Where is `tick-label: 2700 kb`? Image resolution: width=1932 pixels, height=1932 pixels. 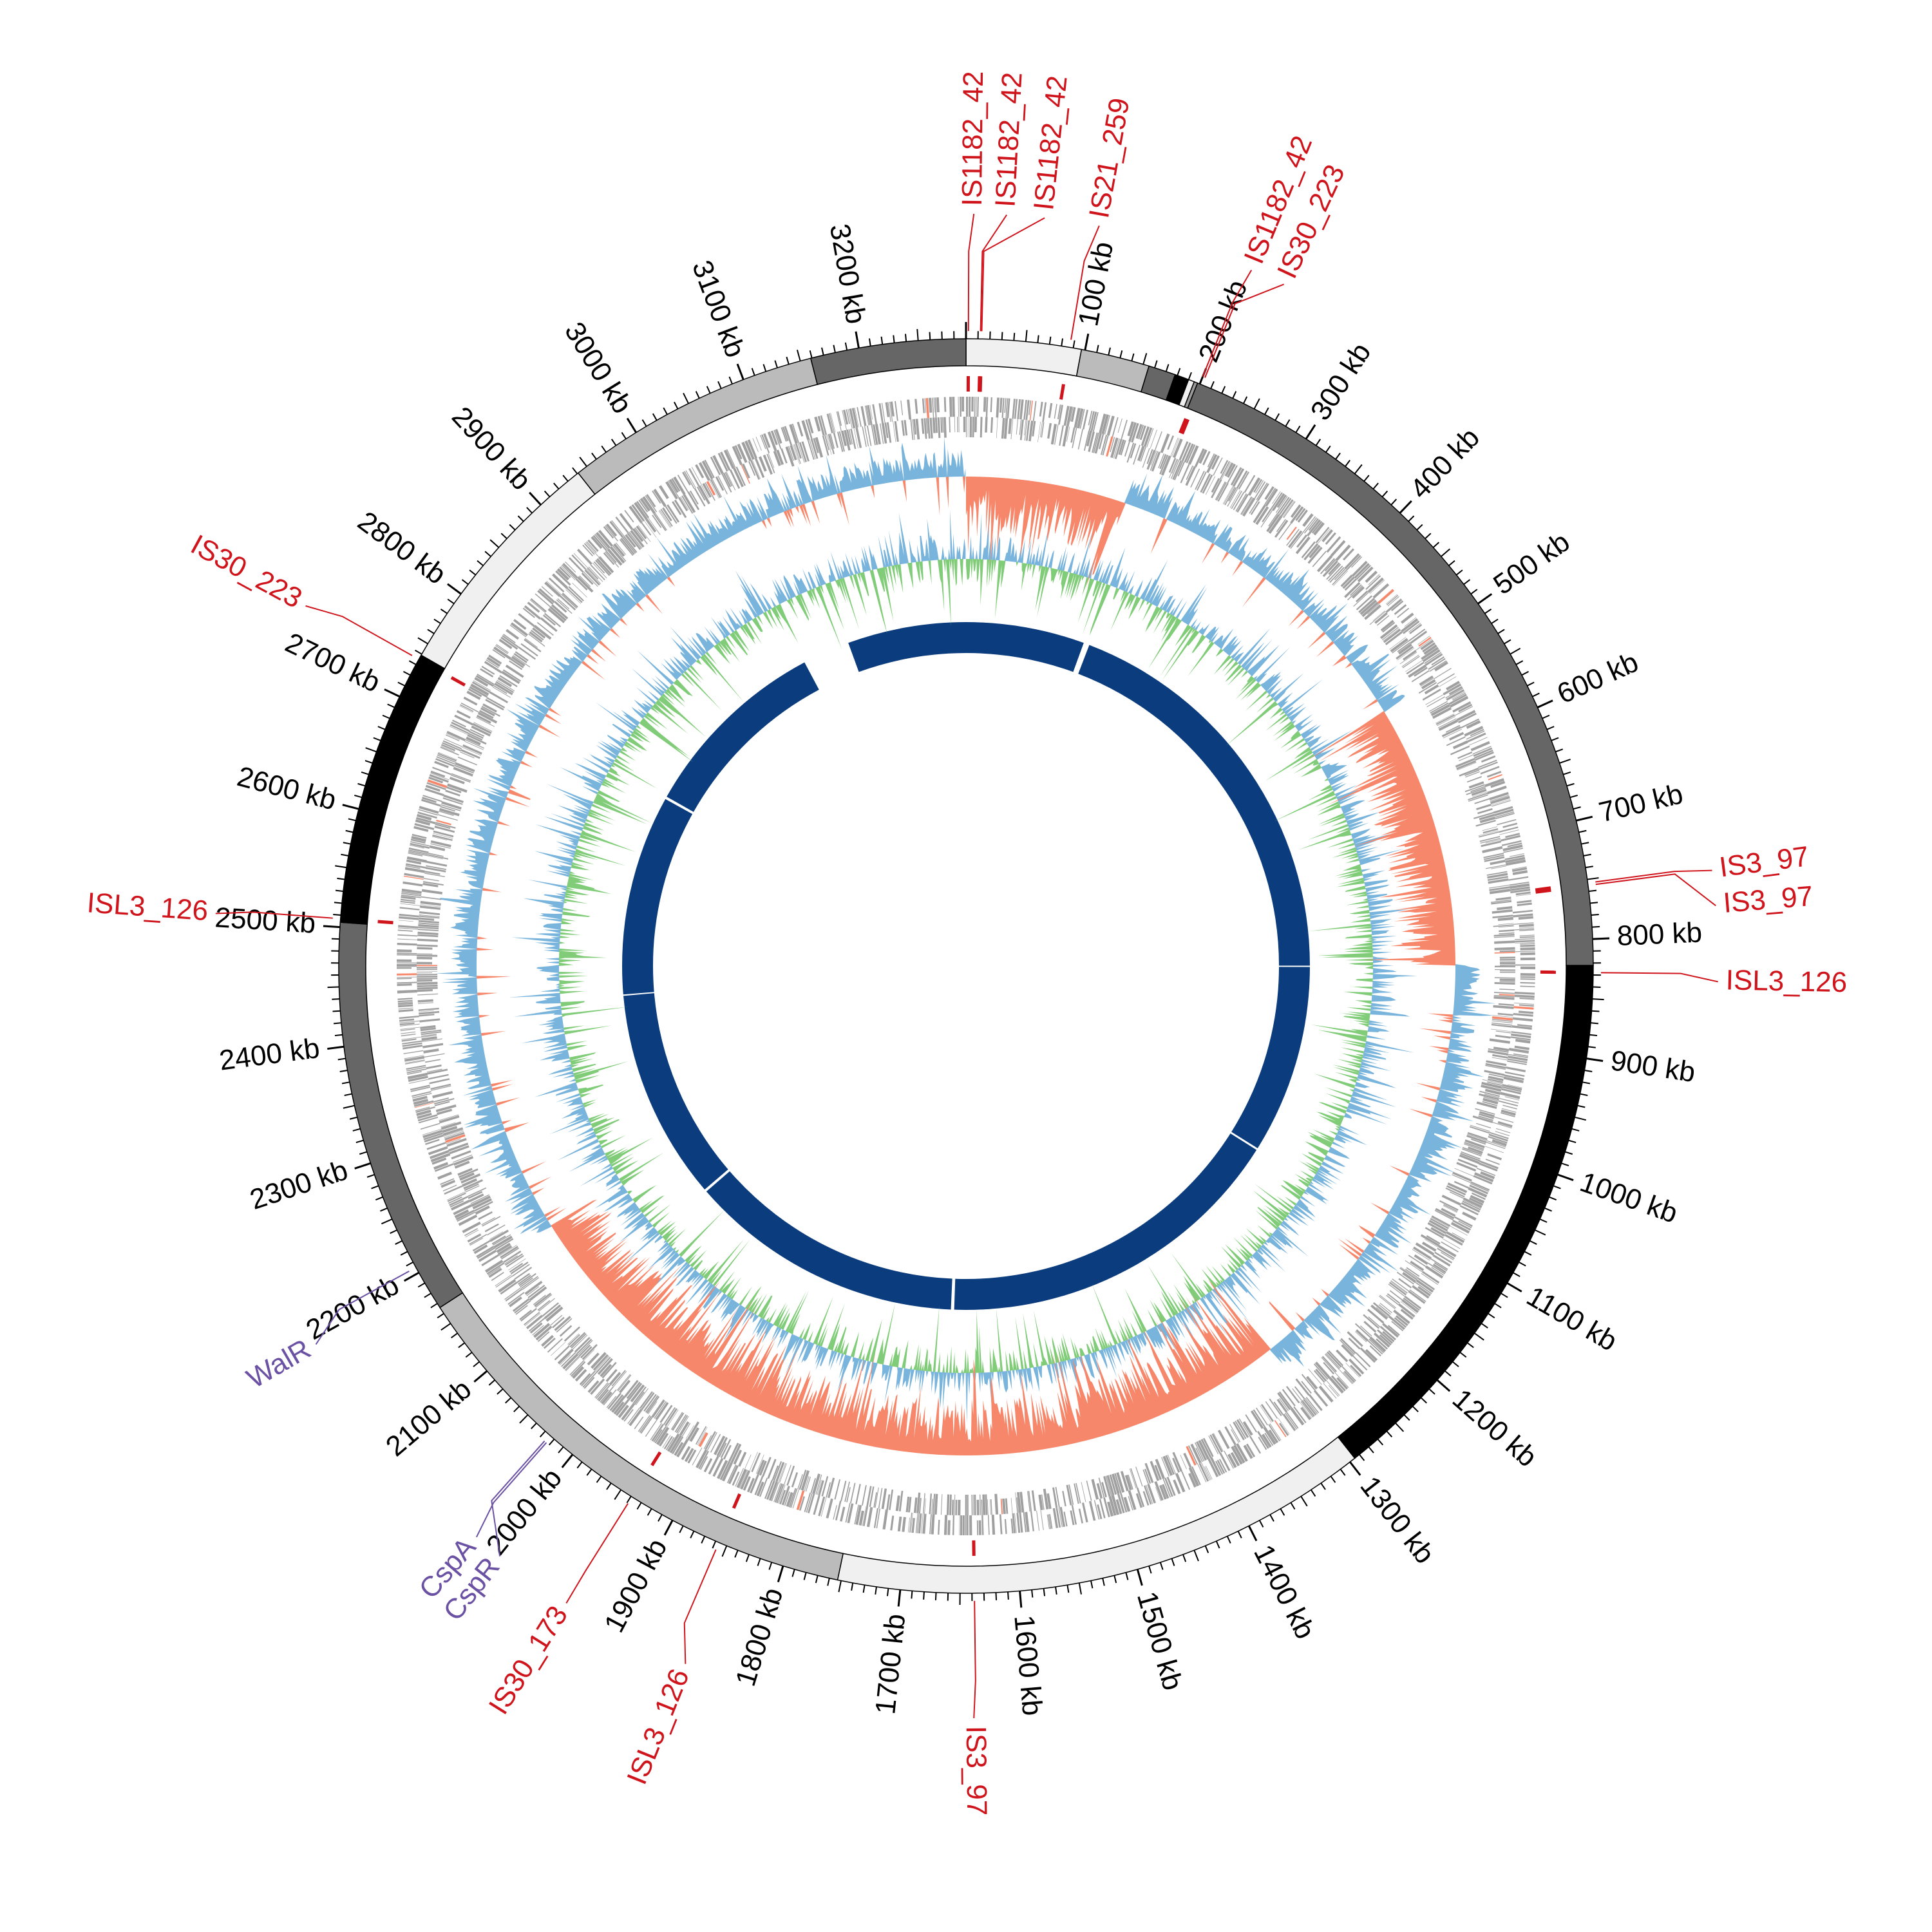
tick-label: 2700 kb is located at coordinates (332, 663).